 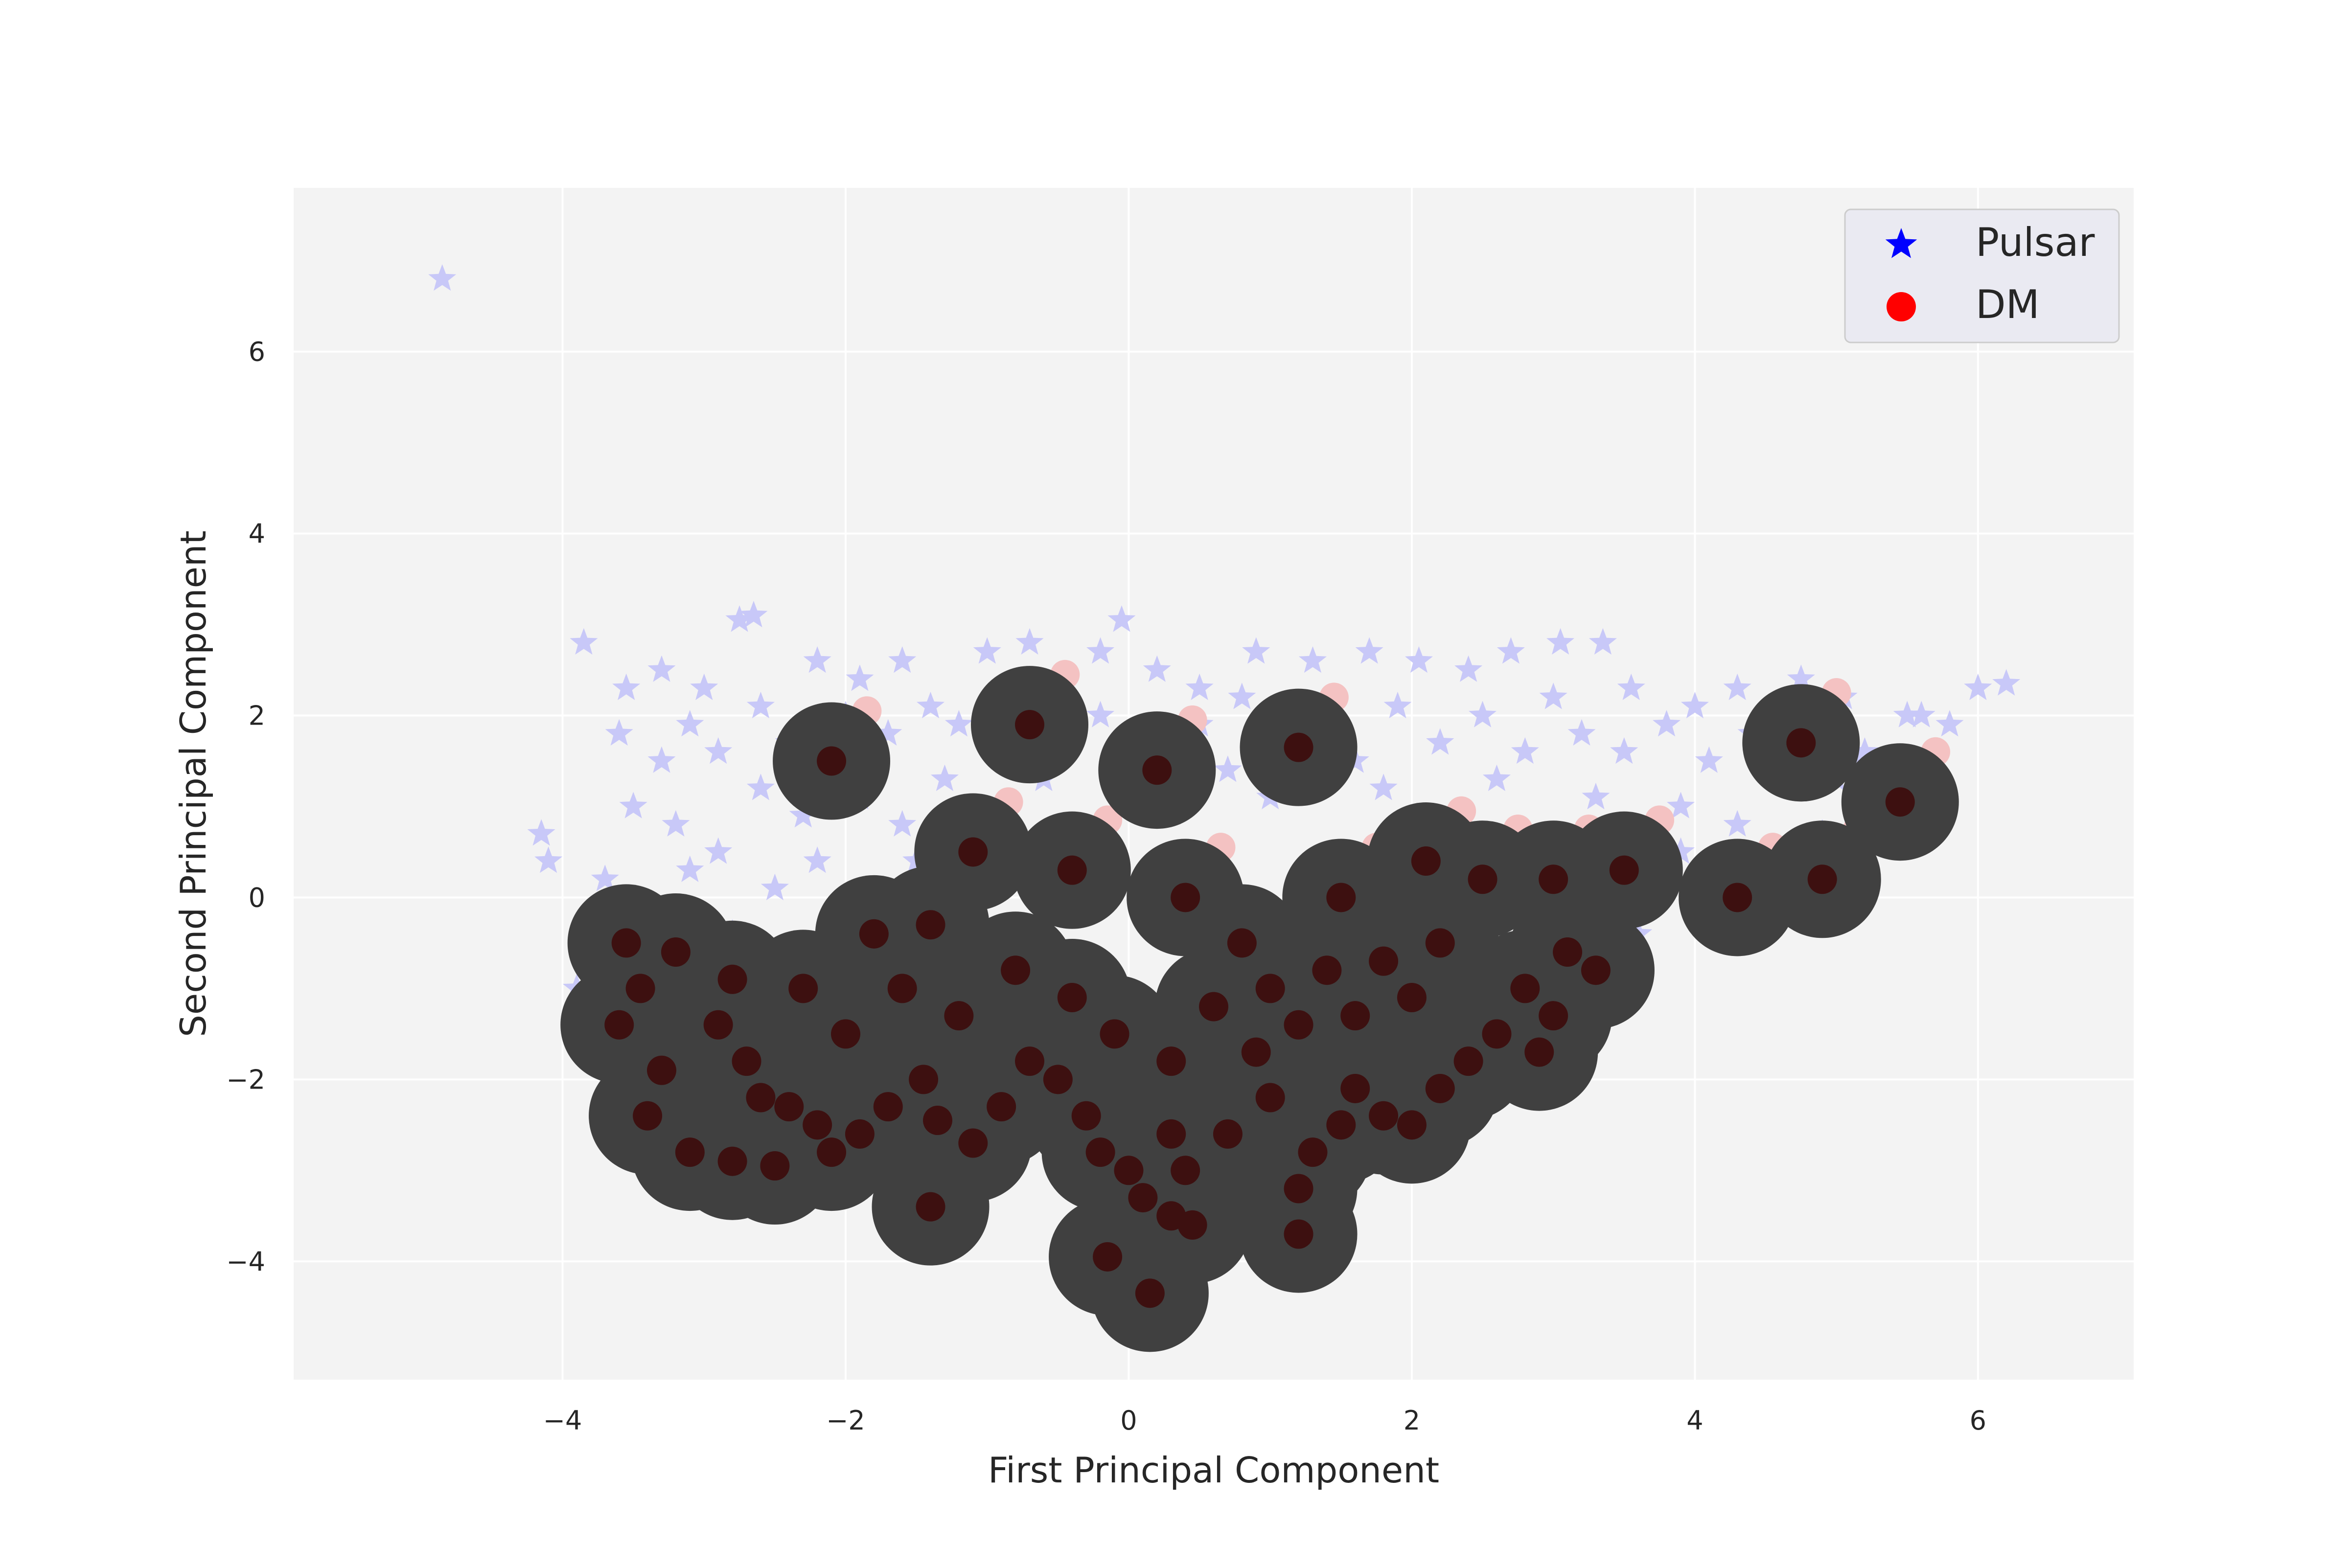 What do you see at coordinates (1213, 1471) in the screenshot?
I see `x-axis-label: First Principal Component` at bounding box center [1213, 1471].